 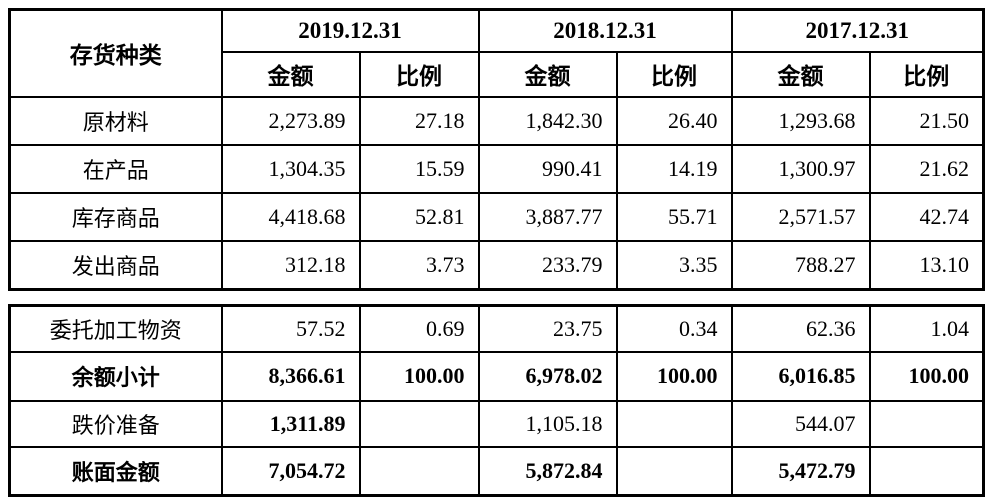 What do you see at coordinates (547, 120) in the screenshot?
I see `amount-cell: 1,842.30` at bounding box center [547, 120].